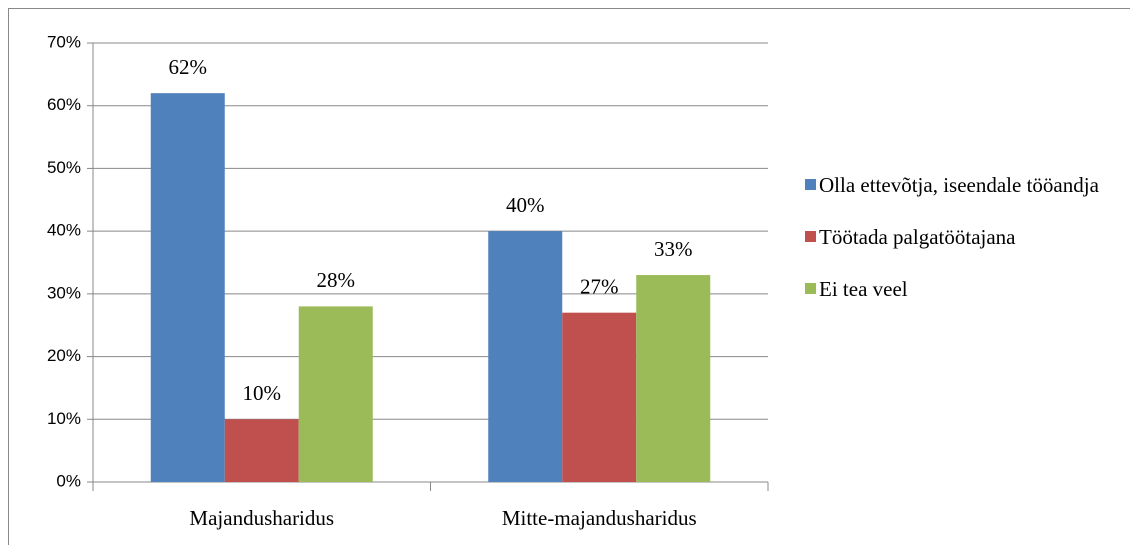 Image resolution: width=1130 pixels, height=545 pixels. I want to click on y-tick-label: 20%, so click(64, 355).